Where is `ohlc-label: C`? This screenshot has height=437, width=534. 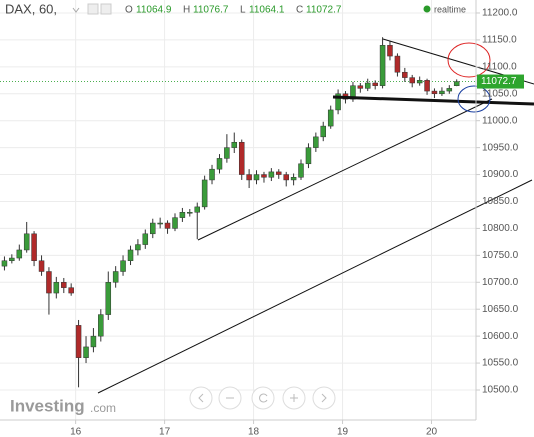 ohlc-label: C is located at coordinates (299, 10).